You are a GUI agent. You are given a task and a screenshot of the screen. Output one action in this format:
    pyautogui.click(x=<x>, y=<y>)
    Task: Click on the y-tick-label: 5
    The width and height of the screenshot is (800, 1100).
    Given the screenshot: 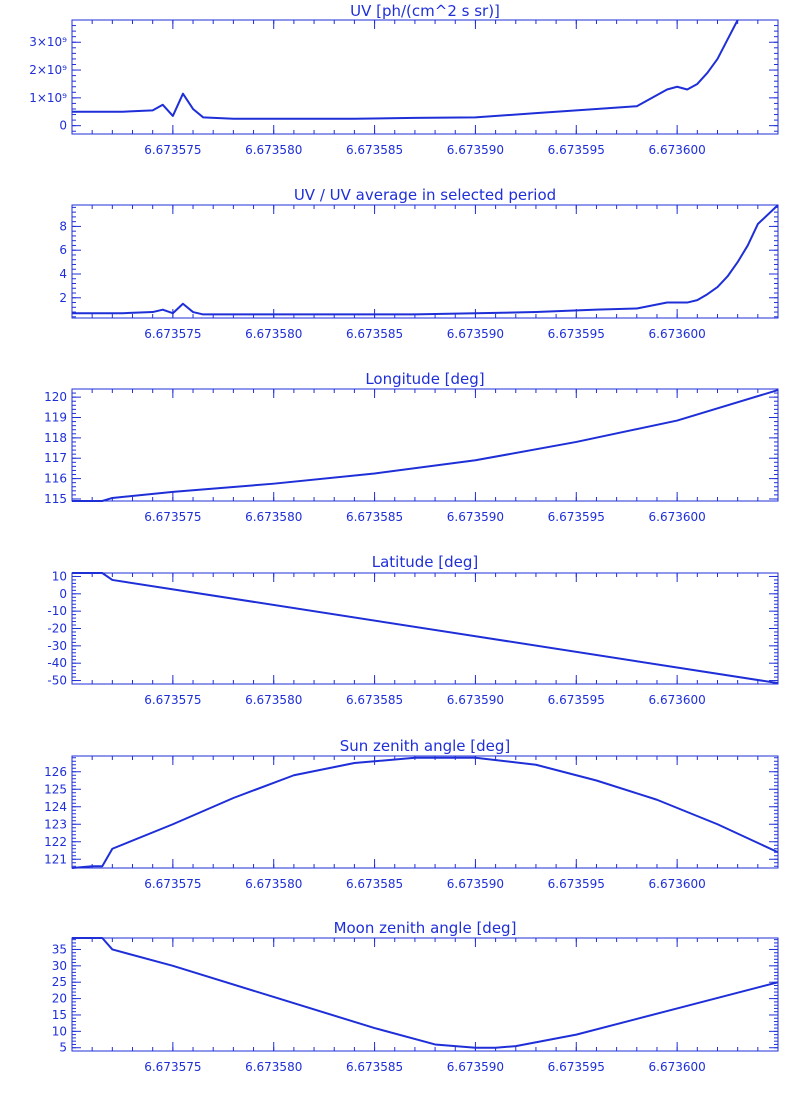 What is the action you would take?
    pyautogui.click(x=63, y=1048)
    